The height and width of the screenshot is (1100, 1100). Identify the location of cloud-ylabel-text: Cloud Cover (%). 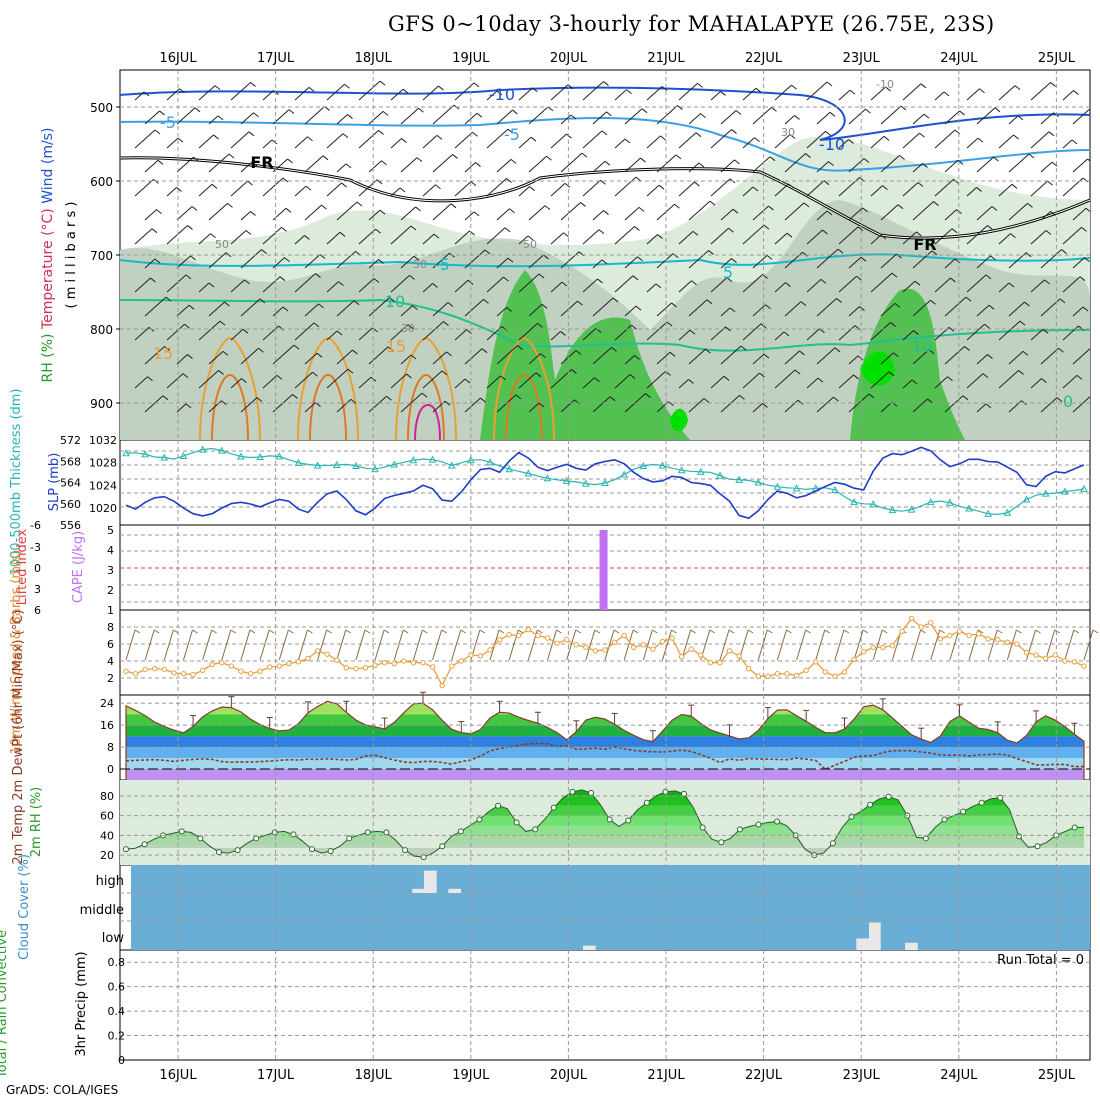
(24, 907).